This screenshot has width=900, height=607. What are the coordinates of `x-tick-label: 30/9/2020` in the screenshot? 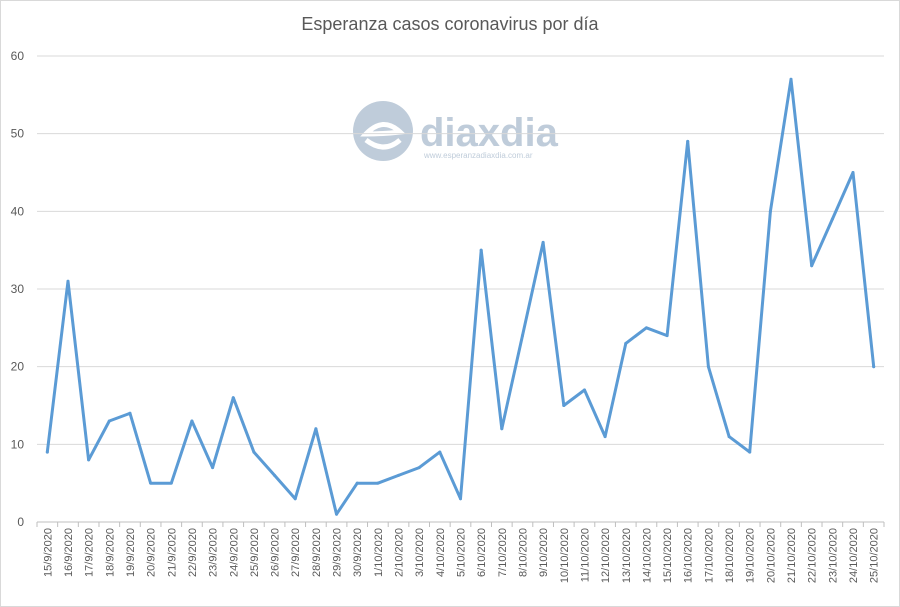 It's located at (358, 552).